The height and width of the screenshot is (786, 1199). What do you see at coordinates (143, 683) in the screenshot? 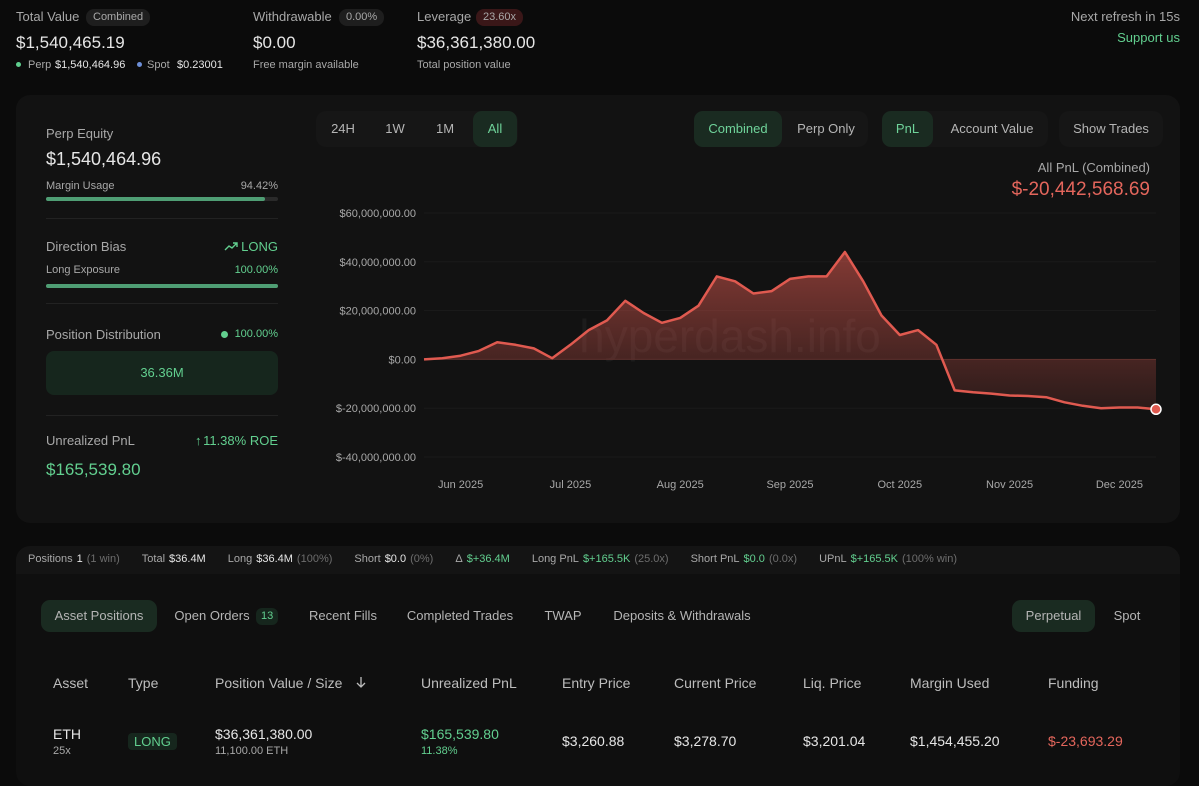
I see `column-header: Type` at bounding box center [143, 683].